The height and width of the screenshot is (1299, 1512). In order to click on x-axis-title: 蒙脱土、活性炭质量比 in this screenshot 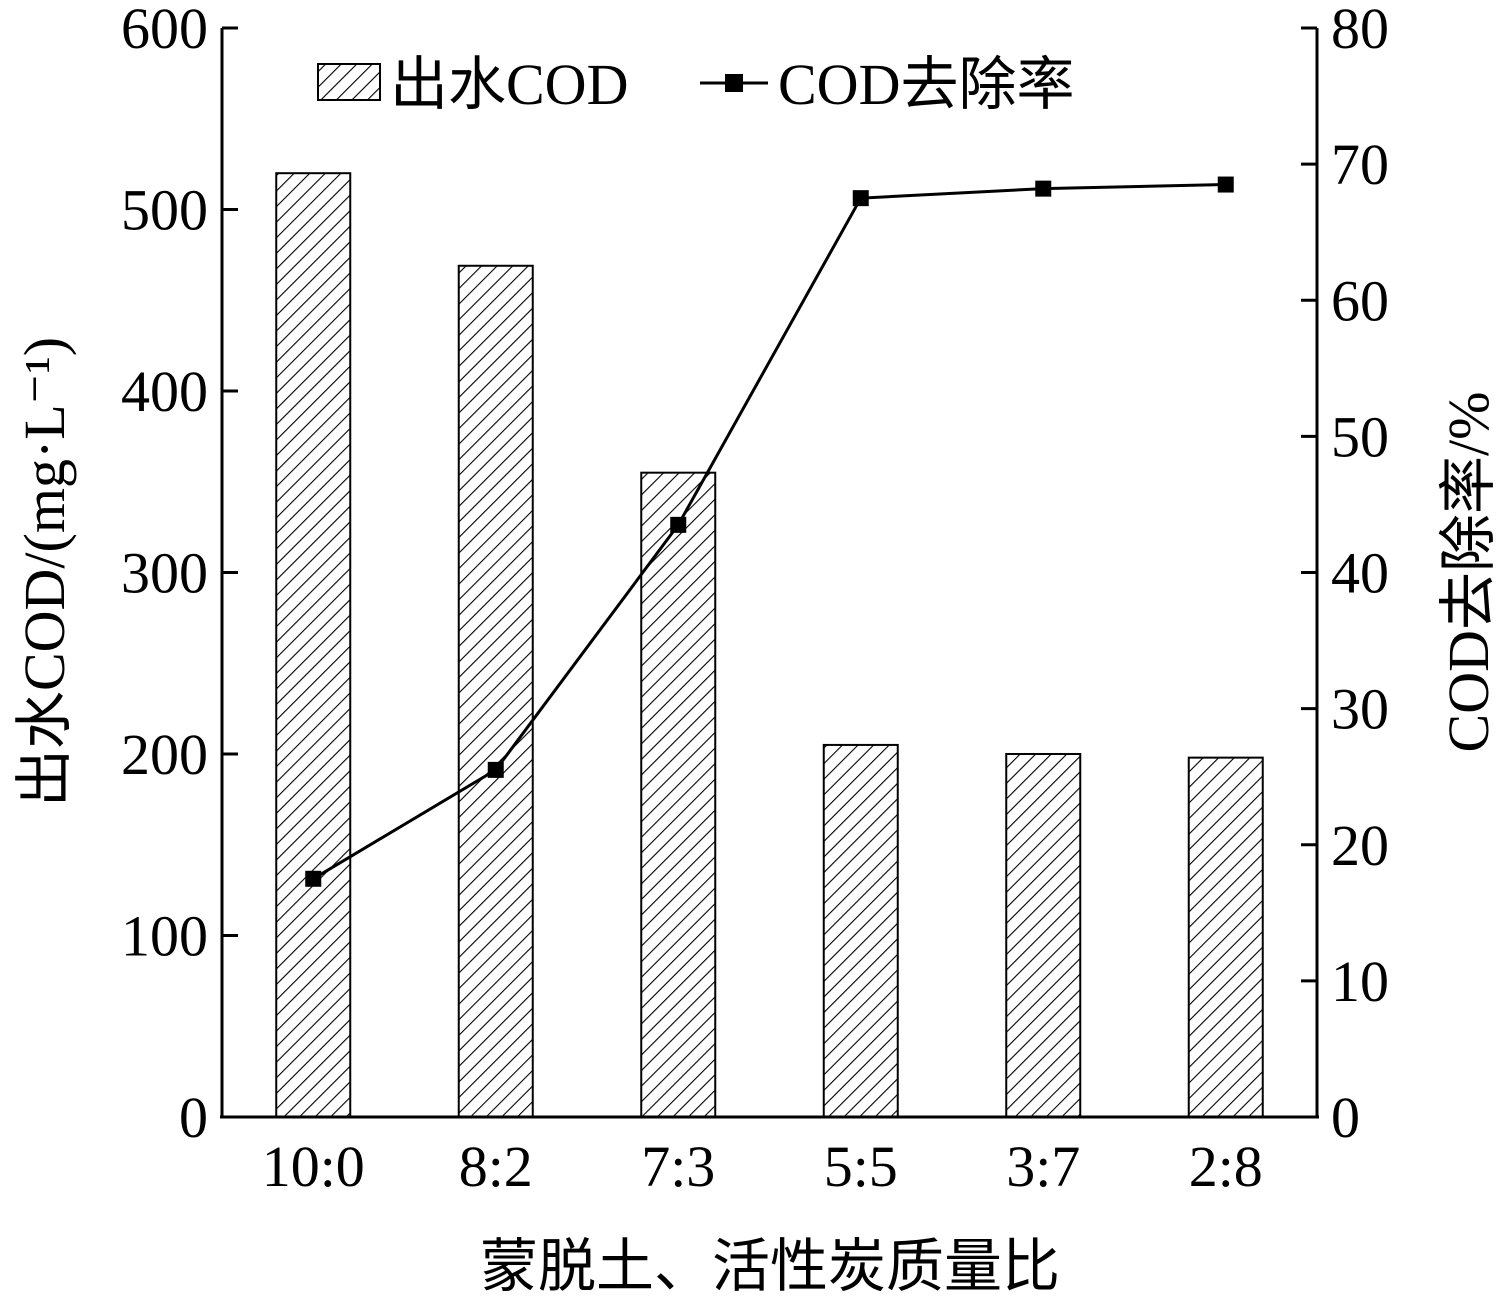, I will do `click(770, 1266)`.